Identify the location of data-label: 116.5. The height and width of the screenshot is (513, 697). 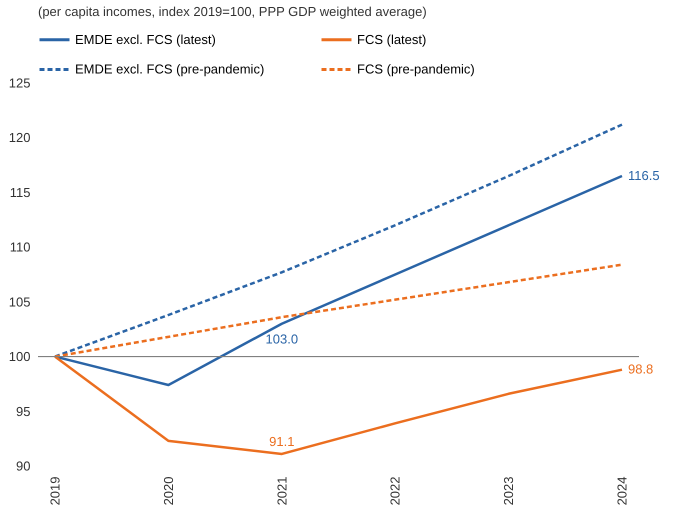
(644, 176).